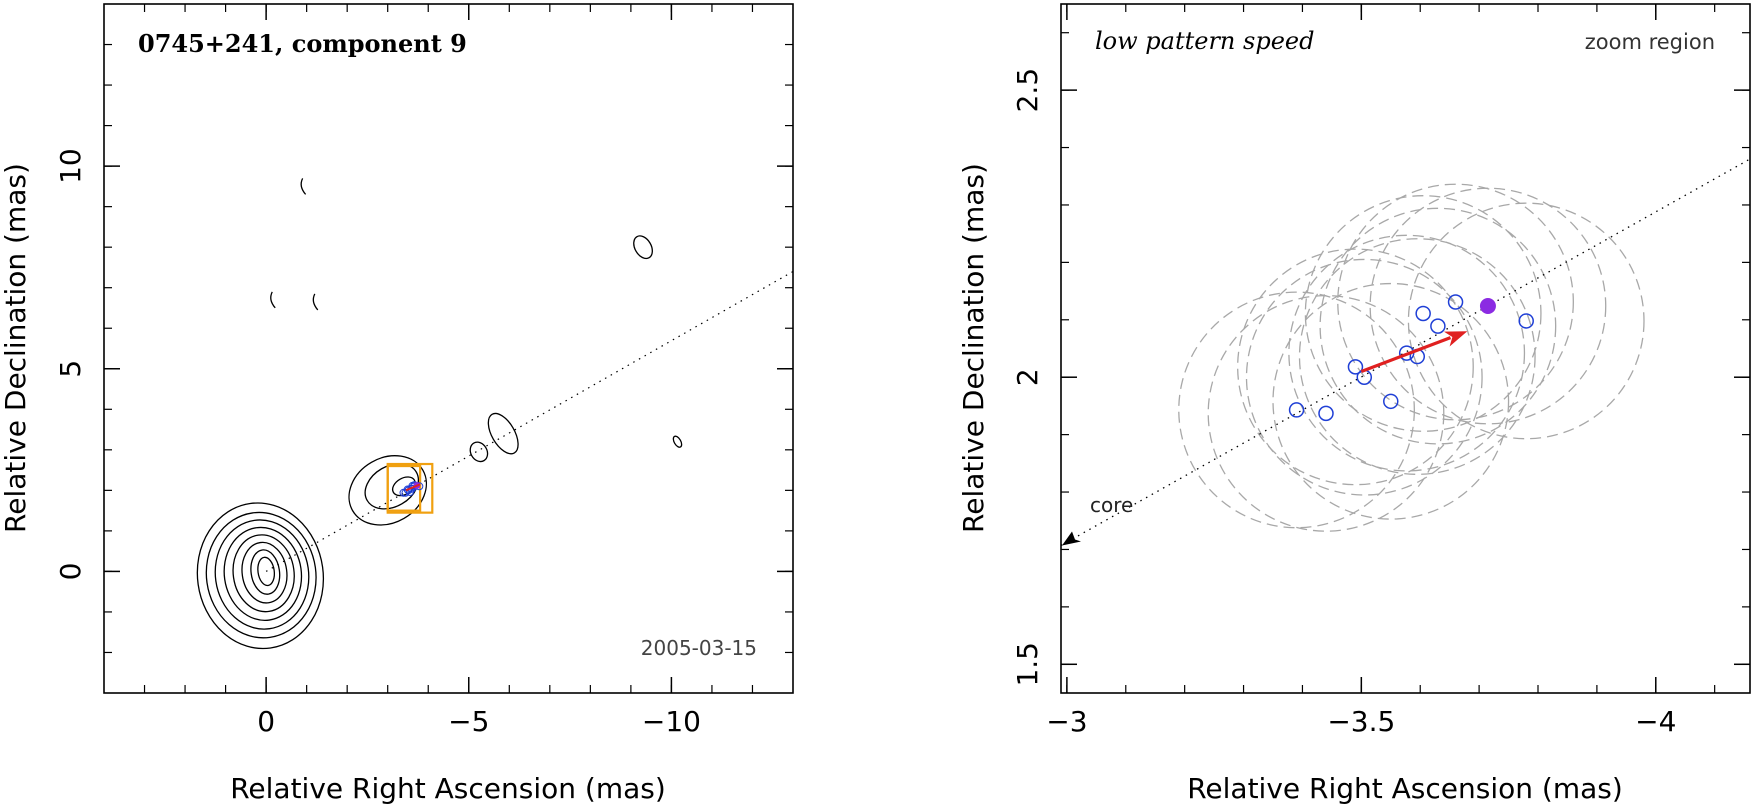 The height and width of the screenshot is (811, 1753). What do you see at coordinates (1027, 664) in the screenshot?
I see `y-tick-label: 1.5` at bounding box center [1027, 664].